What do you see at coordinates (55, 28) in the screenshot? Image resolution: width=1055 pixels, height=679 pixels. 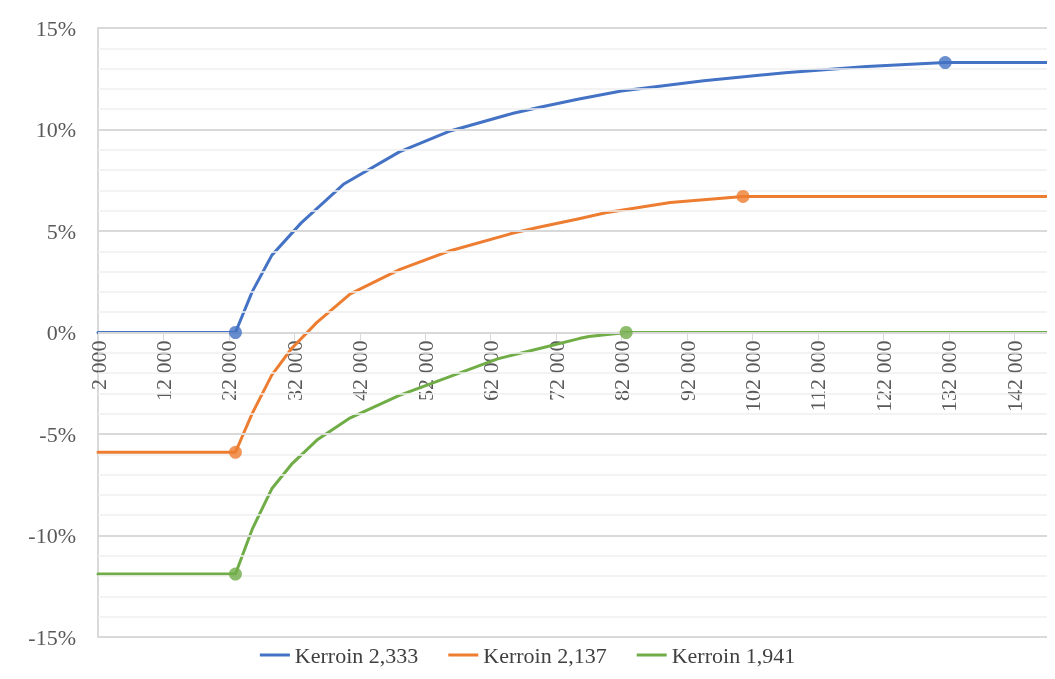 I see `y-tick-label: 15%` at bounding box center [55, 28].